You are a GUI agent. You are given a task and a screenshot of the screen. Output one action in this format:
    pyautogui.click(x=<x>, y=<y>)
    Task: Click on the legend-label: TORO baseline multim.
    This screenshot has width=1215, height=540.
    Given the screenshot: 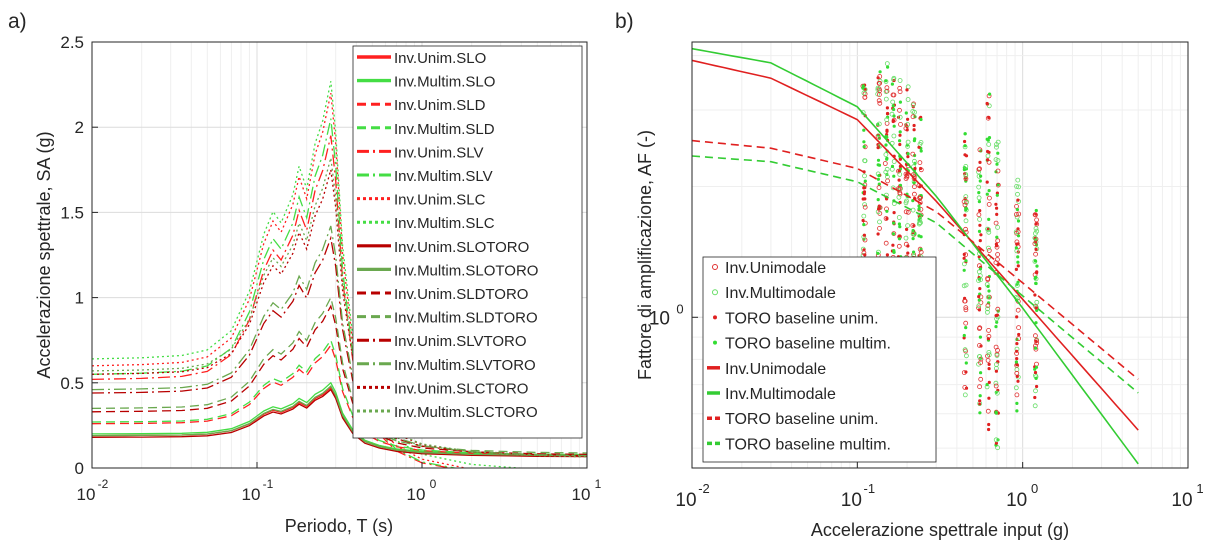 What is the action you would take?
    pyautogui.click(x=808, y=344)
    